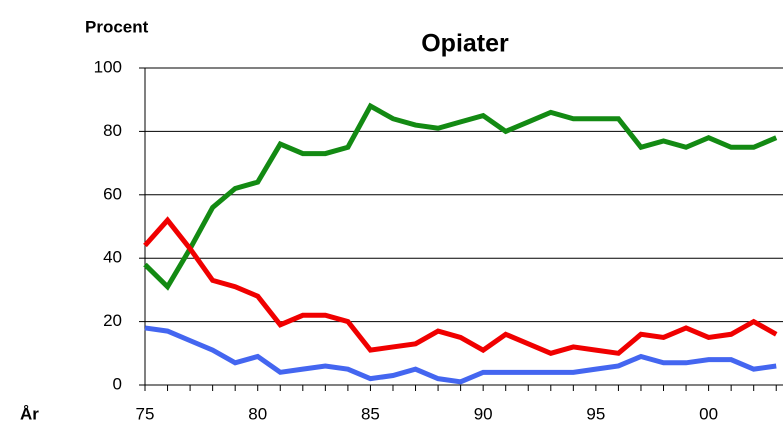 This screenshot has width=783, height=433. What do you see at coordinates (465, 44) in the screenshot?
I see `chart-title: Opiater` at bounding box center [465, 44].